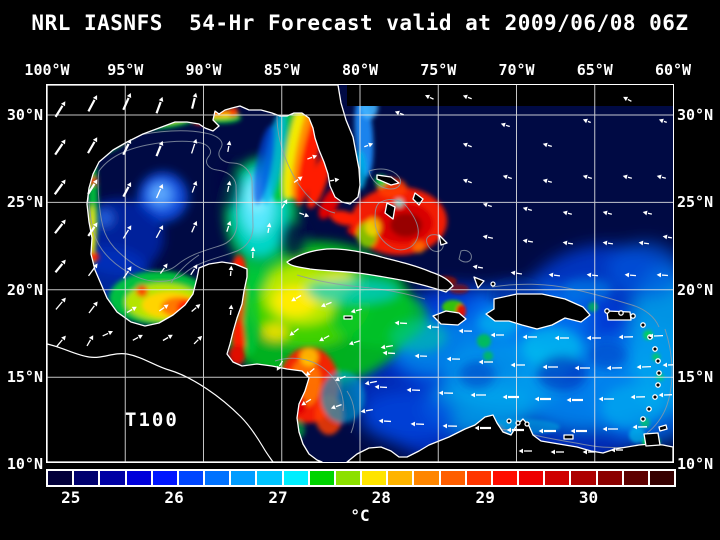  What do you see at coordinates (655, 435) in the screenshot?
I see `trinidad-tobago-islands` at bounding box center [655, 435].